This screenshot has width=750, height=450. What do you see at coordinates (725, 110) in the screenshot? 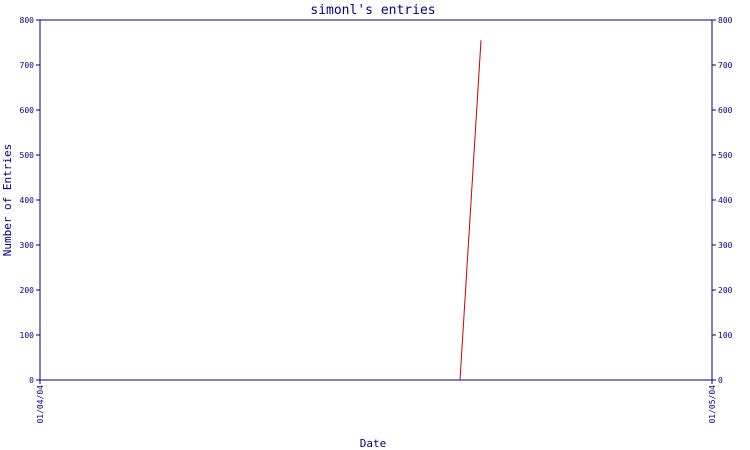
I see `right-y-tick-label: 600` at bounding box center [725, 110].